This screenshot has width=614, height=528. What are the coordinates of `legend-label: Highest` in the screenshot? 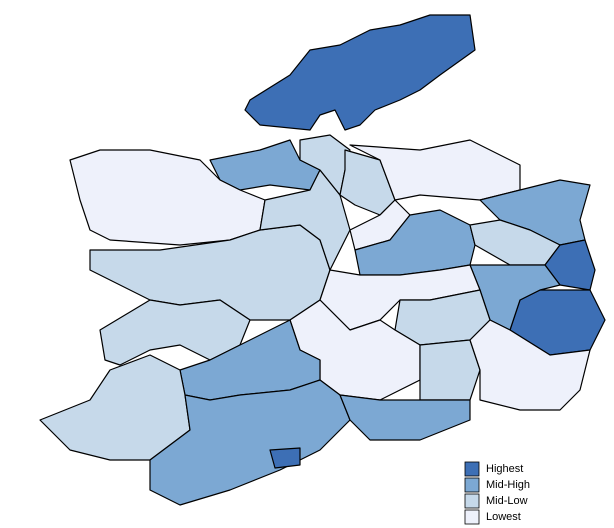 It's located at (504, 469).